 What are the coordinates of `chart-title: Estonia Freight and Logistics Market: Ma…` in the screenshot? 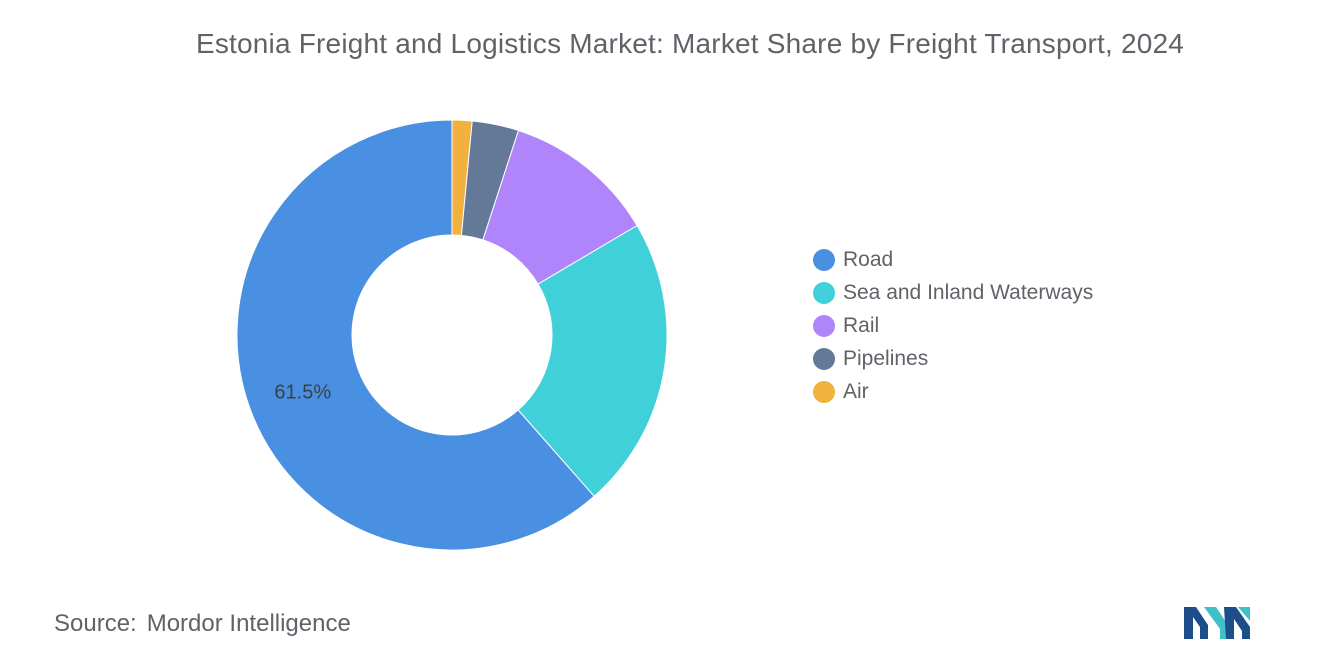 It's located at (690, 43).